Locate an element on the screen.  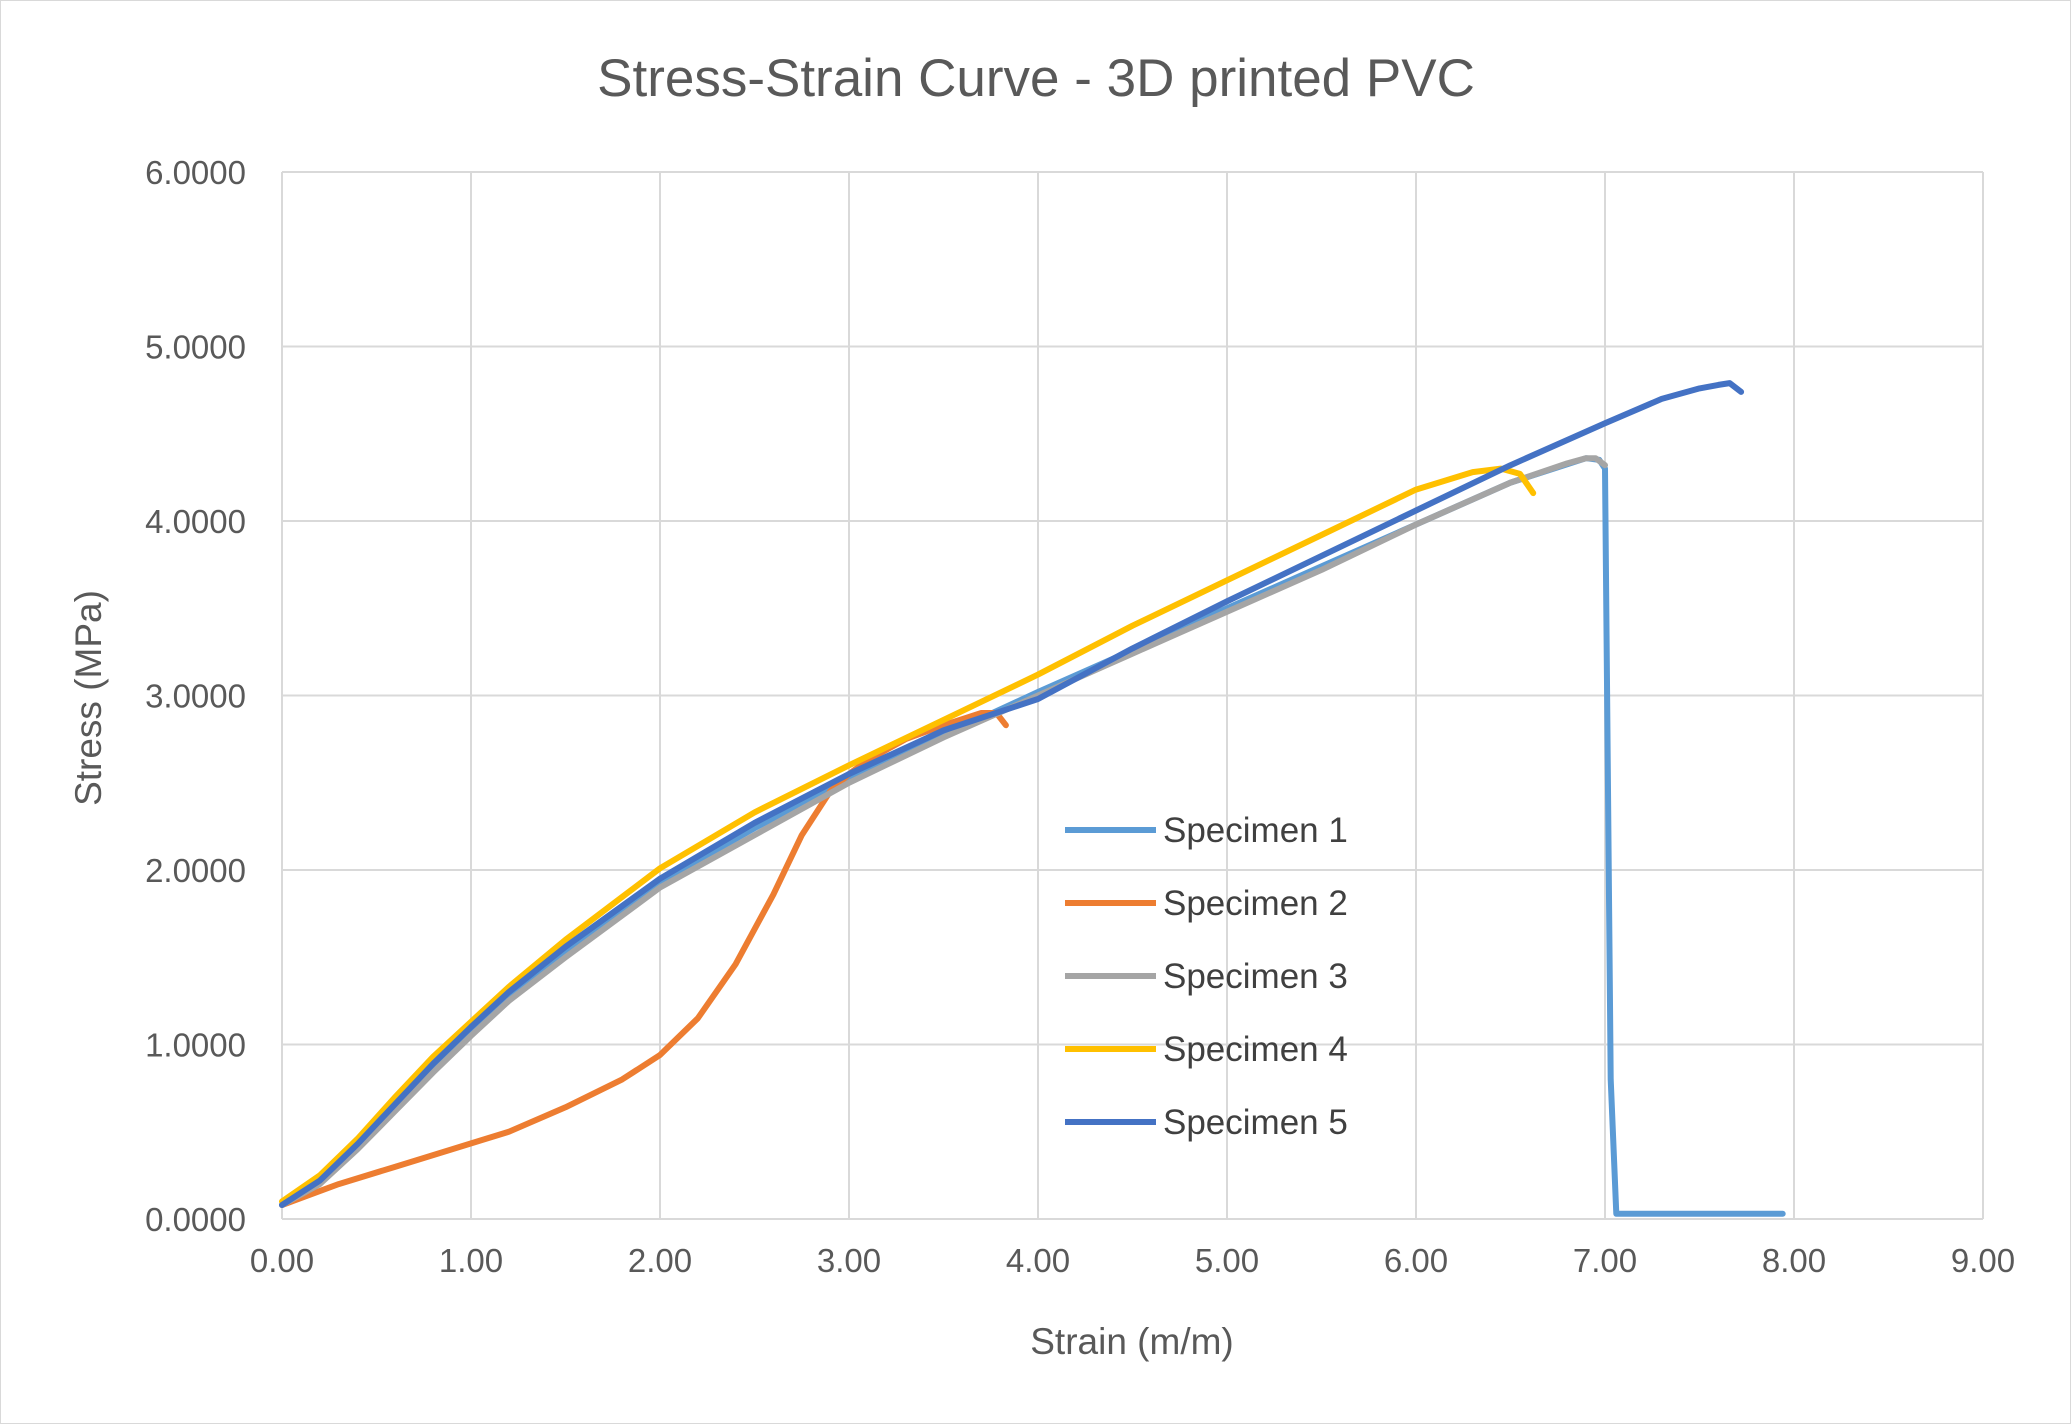
y-tick-label: 3.0000 is located at coordinates (195, 696).